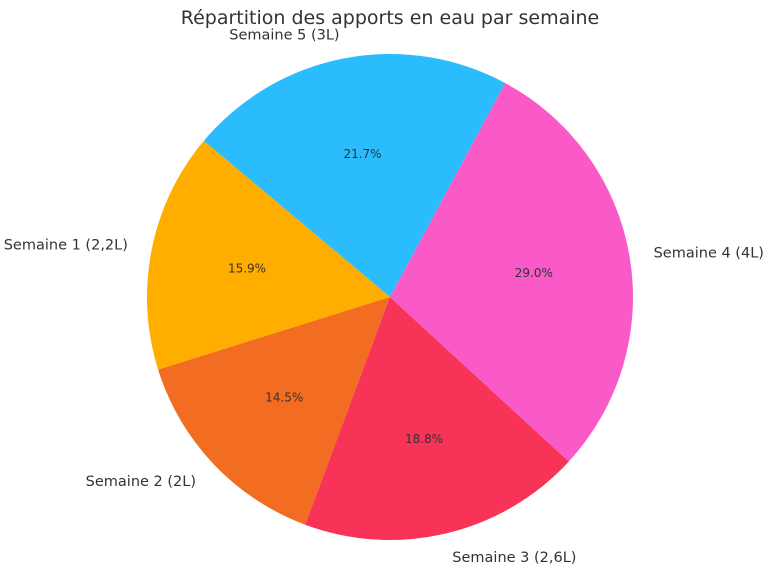  What do you see at coordinates (362, 154) in the screenshot?
I see `slice-percent-5: 21.7%` at bounding box center [362, 154].